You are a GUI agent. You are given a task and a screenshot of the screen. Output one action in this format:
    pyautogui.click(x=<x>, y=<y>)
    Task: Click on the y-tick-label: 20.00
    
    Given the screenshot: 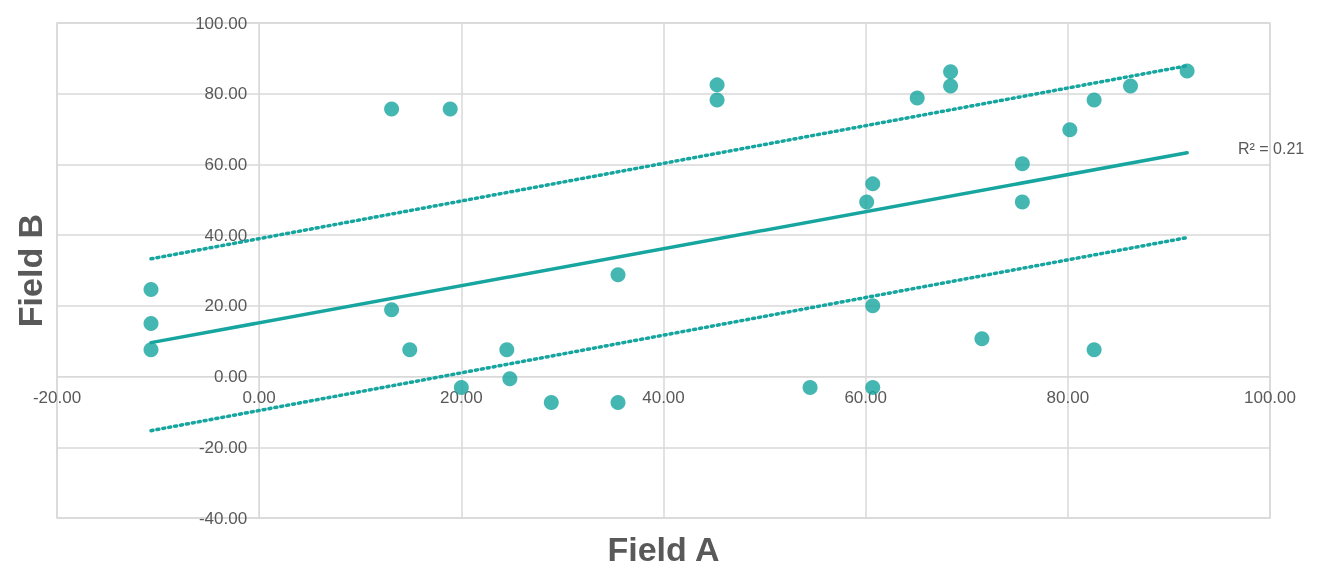 What is the action you would take?
    pyautogui.click(x=226, y=306)
    